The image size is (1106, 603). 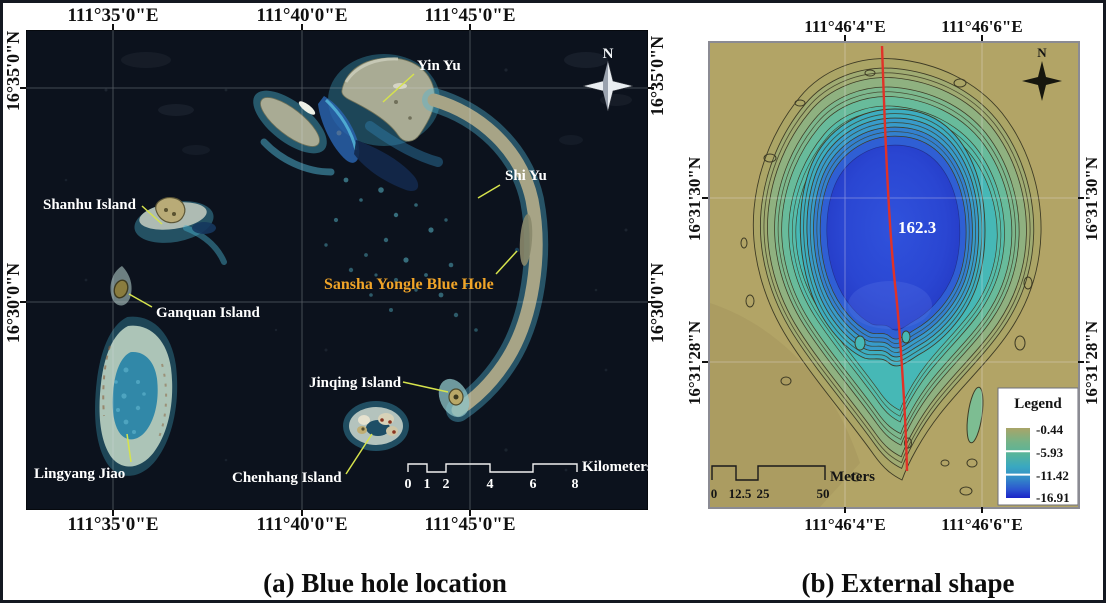 What do you see at coordinates (1091, 363) in the screenshot?
I see `b-lat-right-3128: 16°31'28"N` at bounding box center [1091, 363].